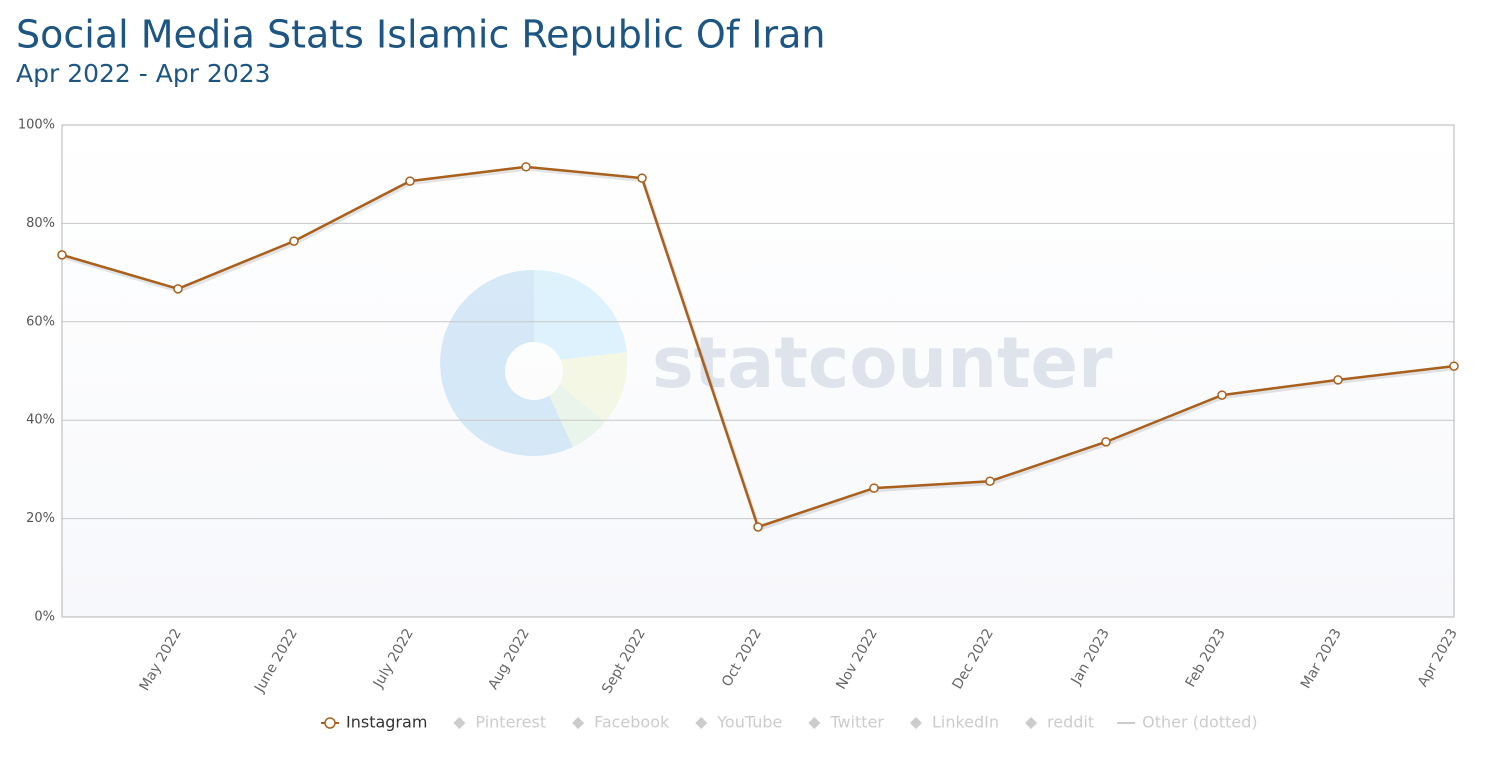 The image size is (1500, 763). I want to click on x-tick-label: Dec 2022, so click(972, 659).